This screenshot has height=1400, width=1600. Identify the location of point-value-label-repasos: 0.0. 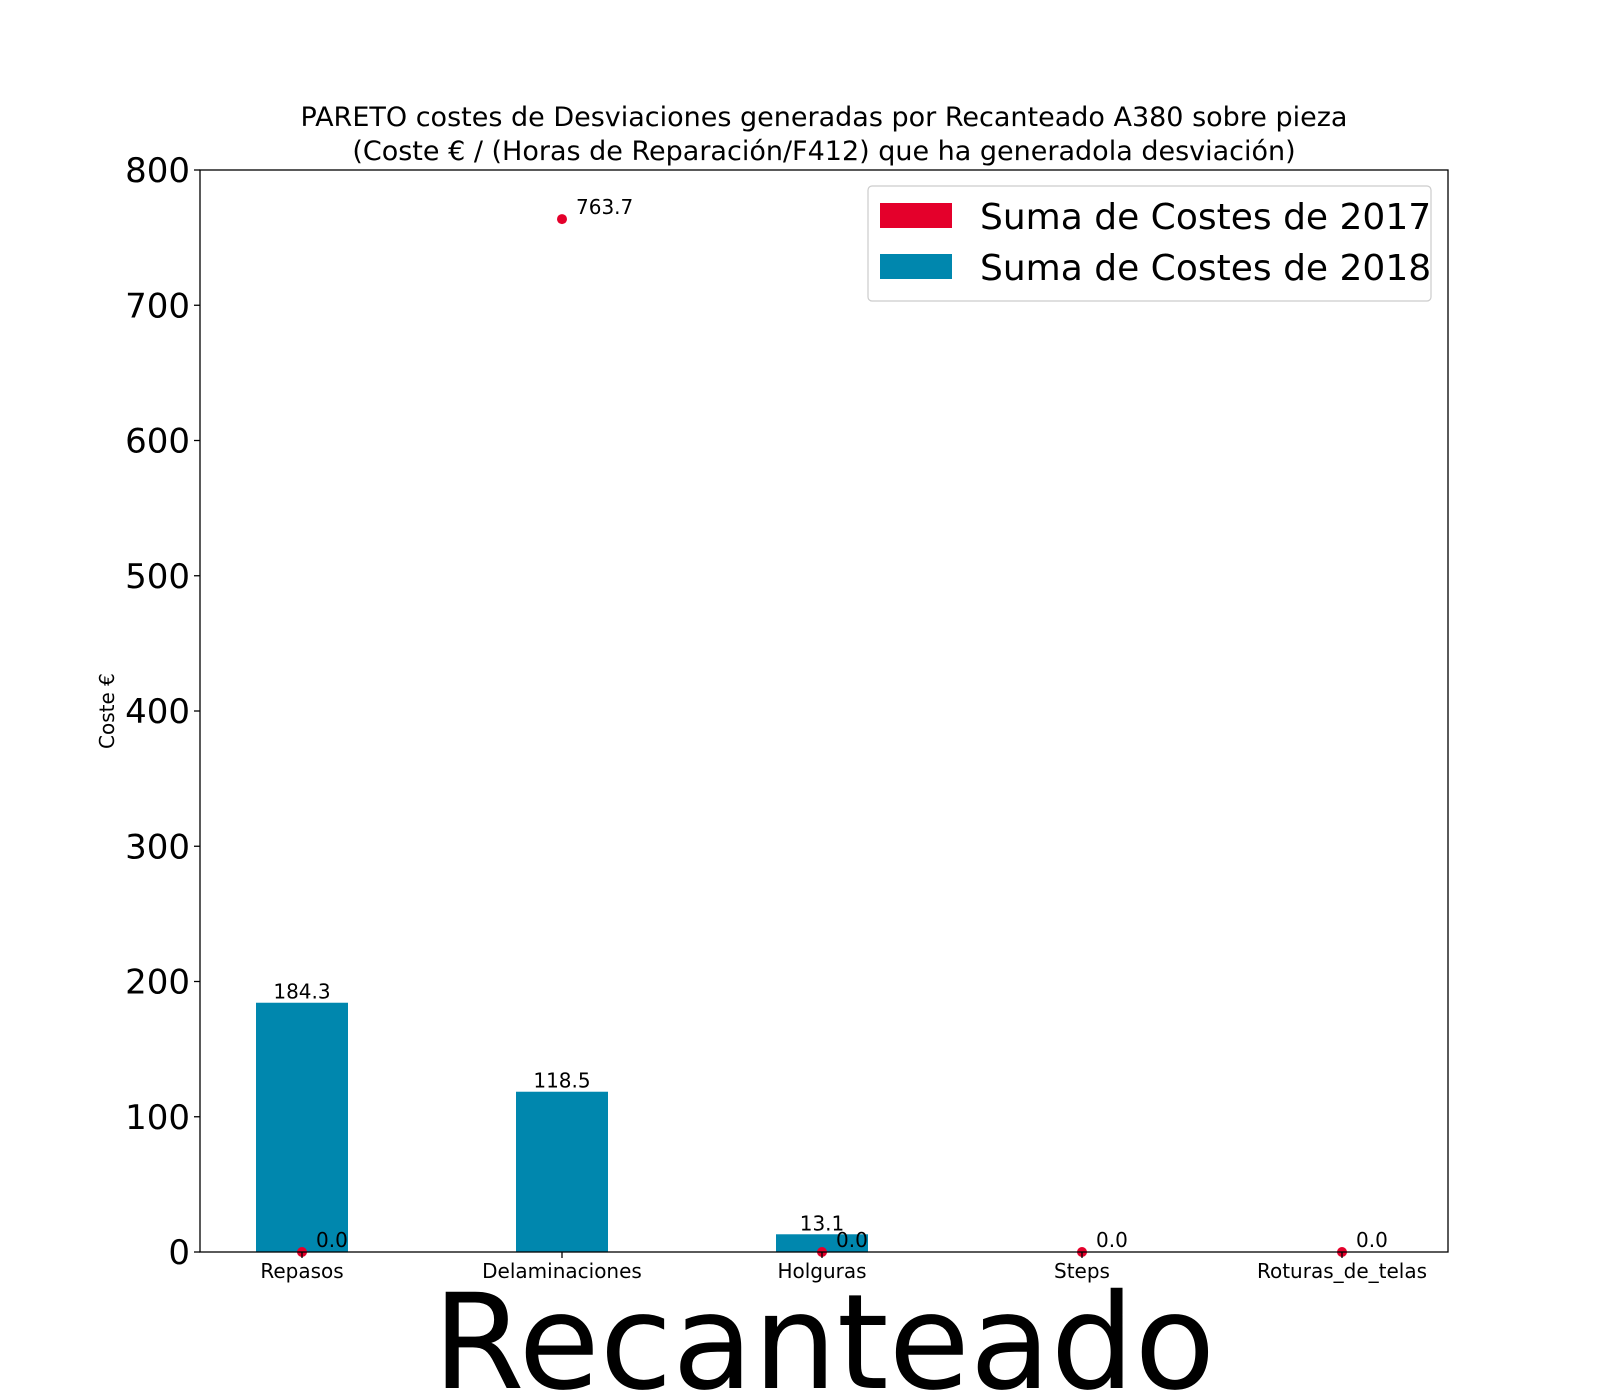
(332, 1240).